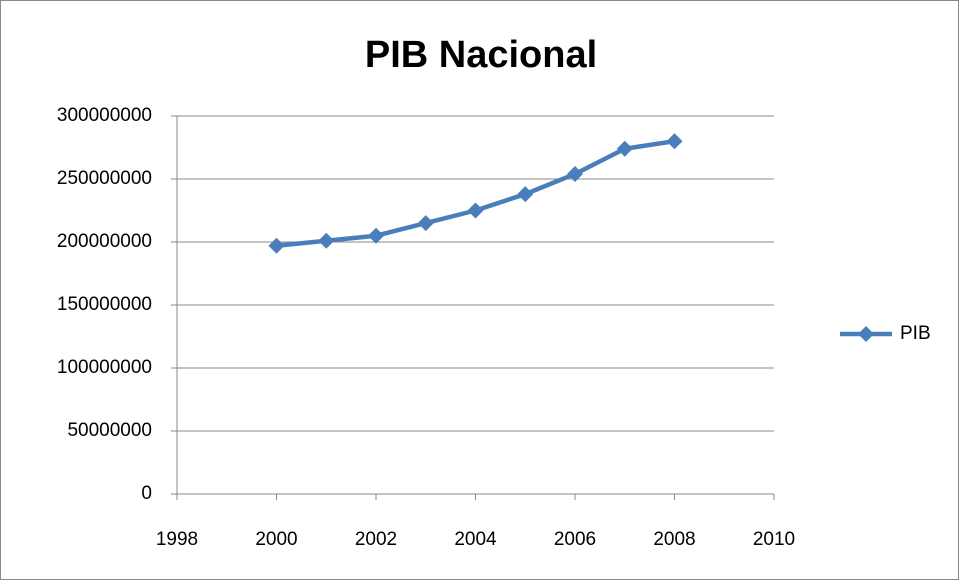 The height and width of the screenshot is (581, 960). What do you see at coordinates (104, 178) in the screenshot?
I see `y-tick-label: 250000000` at bounding box center [104, 178].